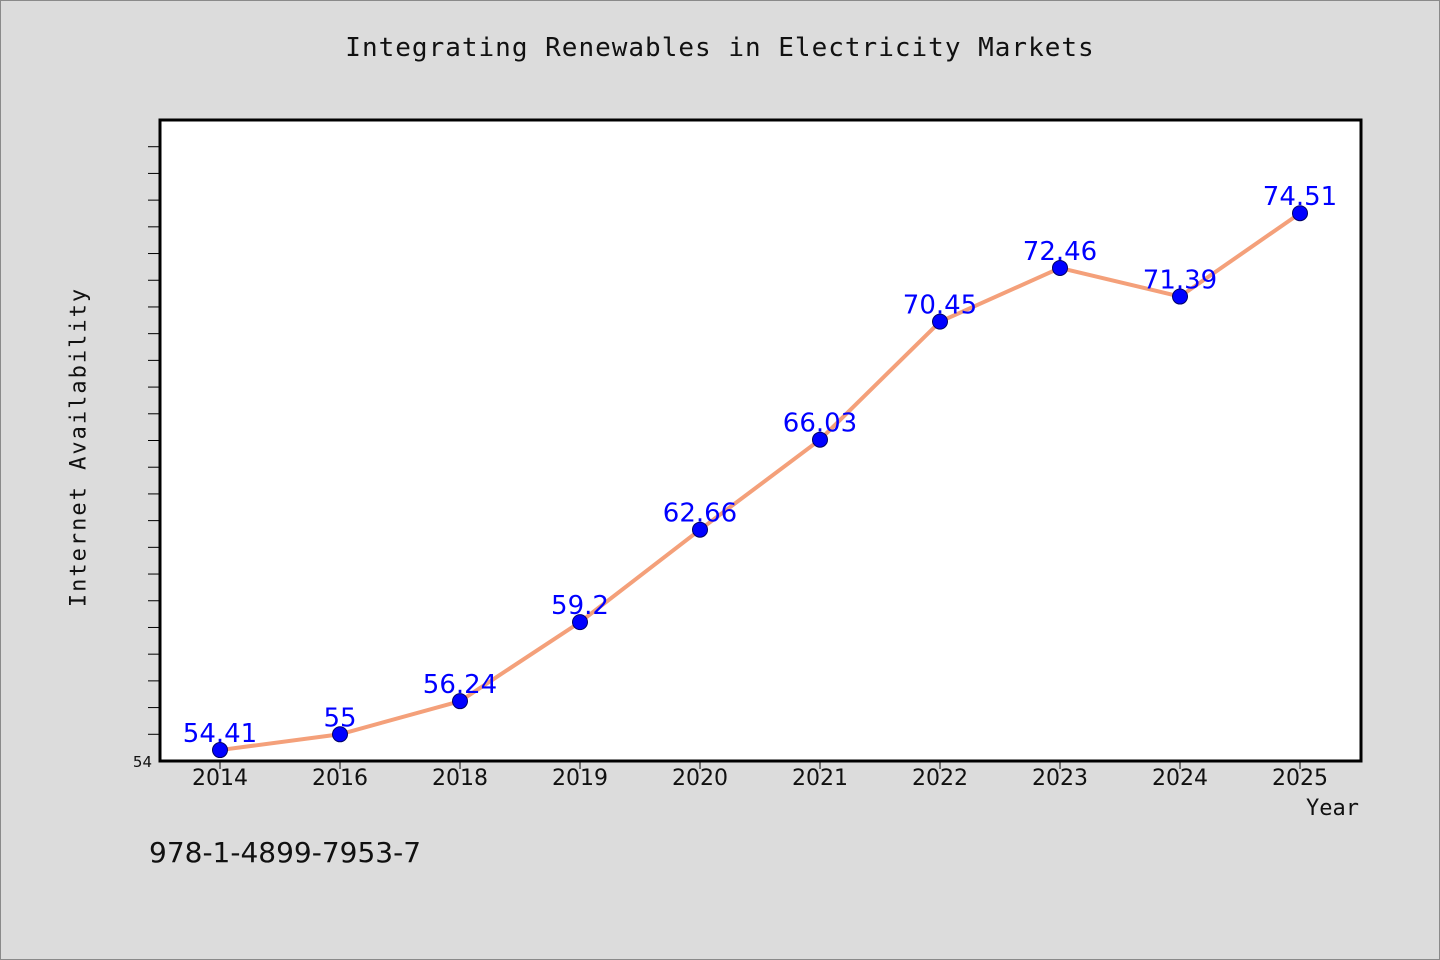 The width and height of the screenshot is (1440, 960). What do you see at coordinates (1060, 778) in the screenshot?
I see `x-tick-label: 2023` at bounding box center [1060, 778].